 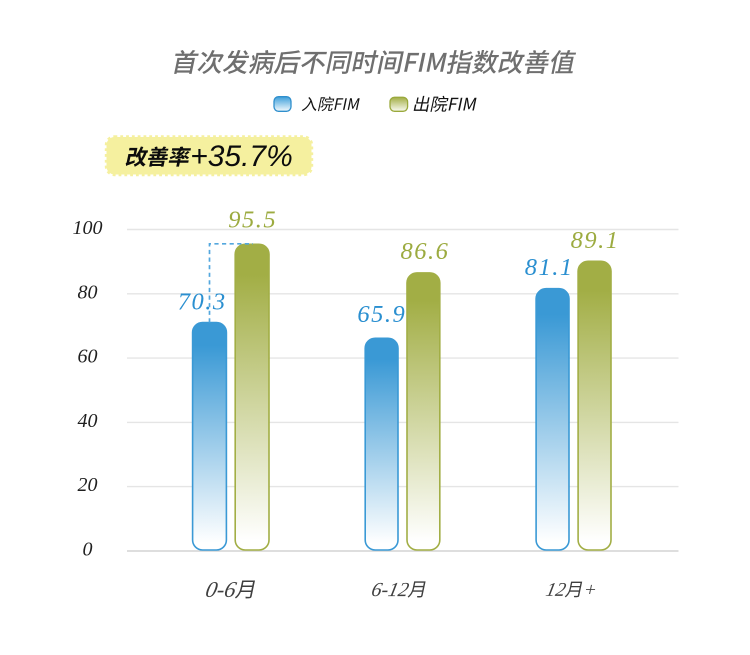 I want to click on svg-text: 20, so click(x=88, y=485).